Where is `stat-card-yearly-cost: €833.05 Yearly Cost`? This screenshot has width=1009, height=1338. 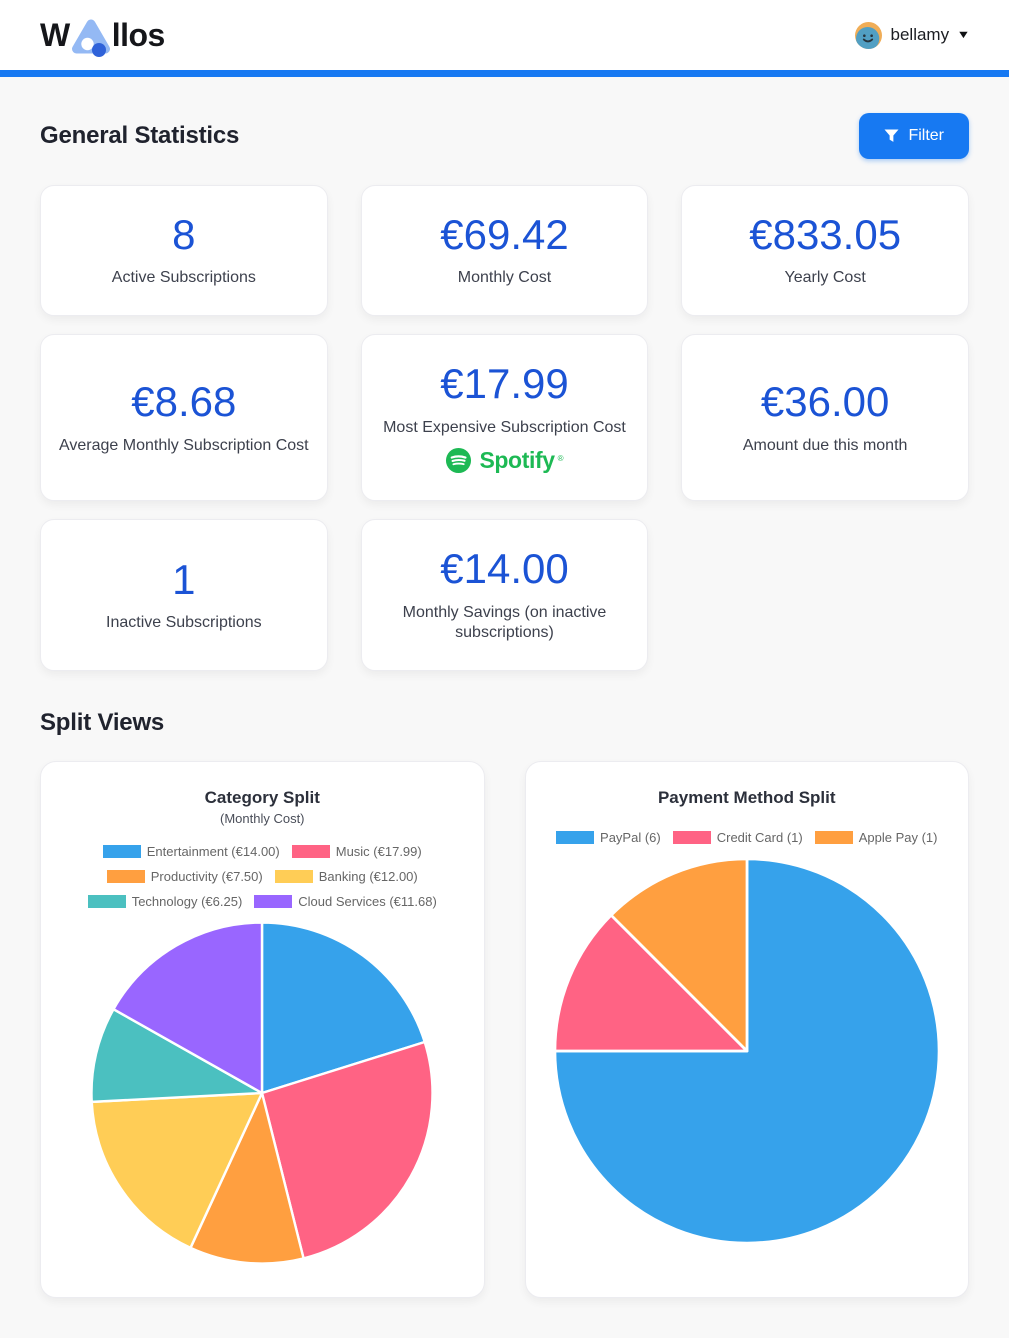 stat-card-yearly-cost: €833.05 Yearly Cost is located at coordinates (825, 251).